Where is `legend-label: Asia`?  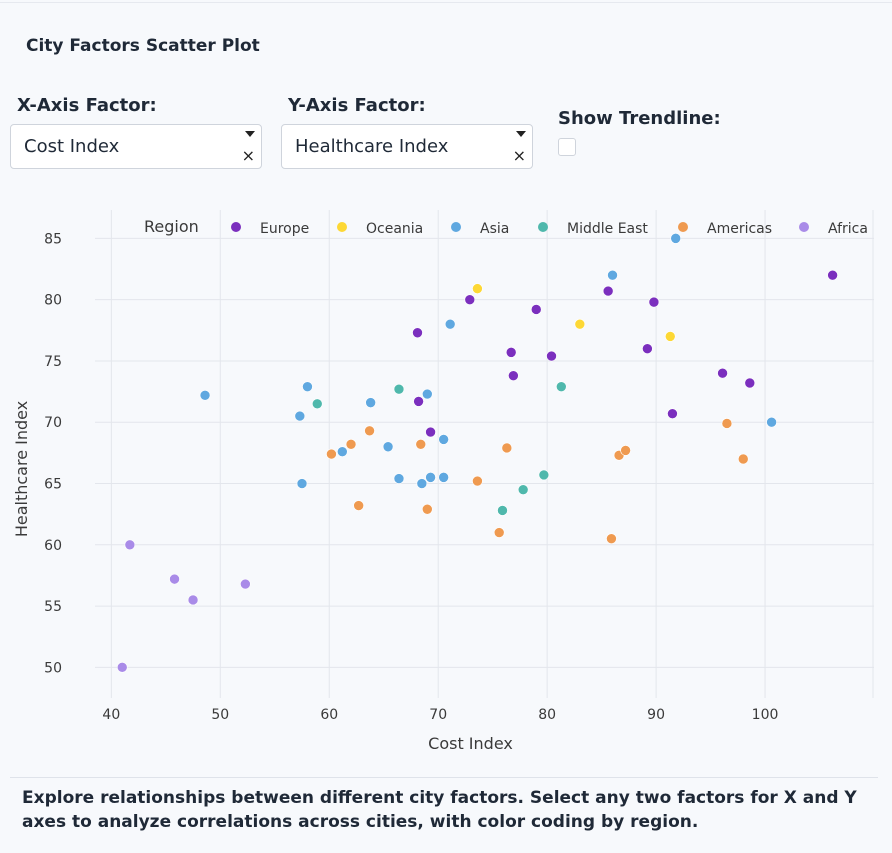 legend-label: Asia is located at coordinates (494, 229).